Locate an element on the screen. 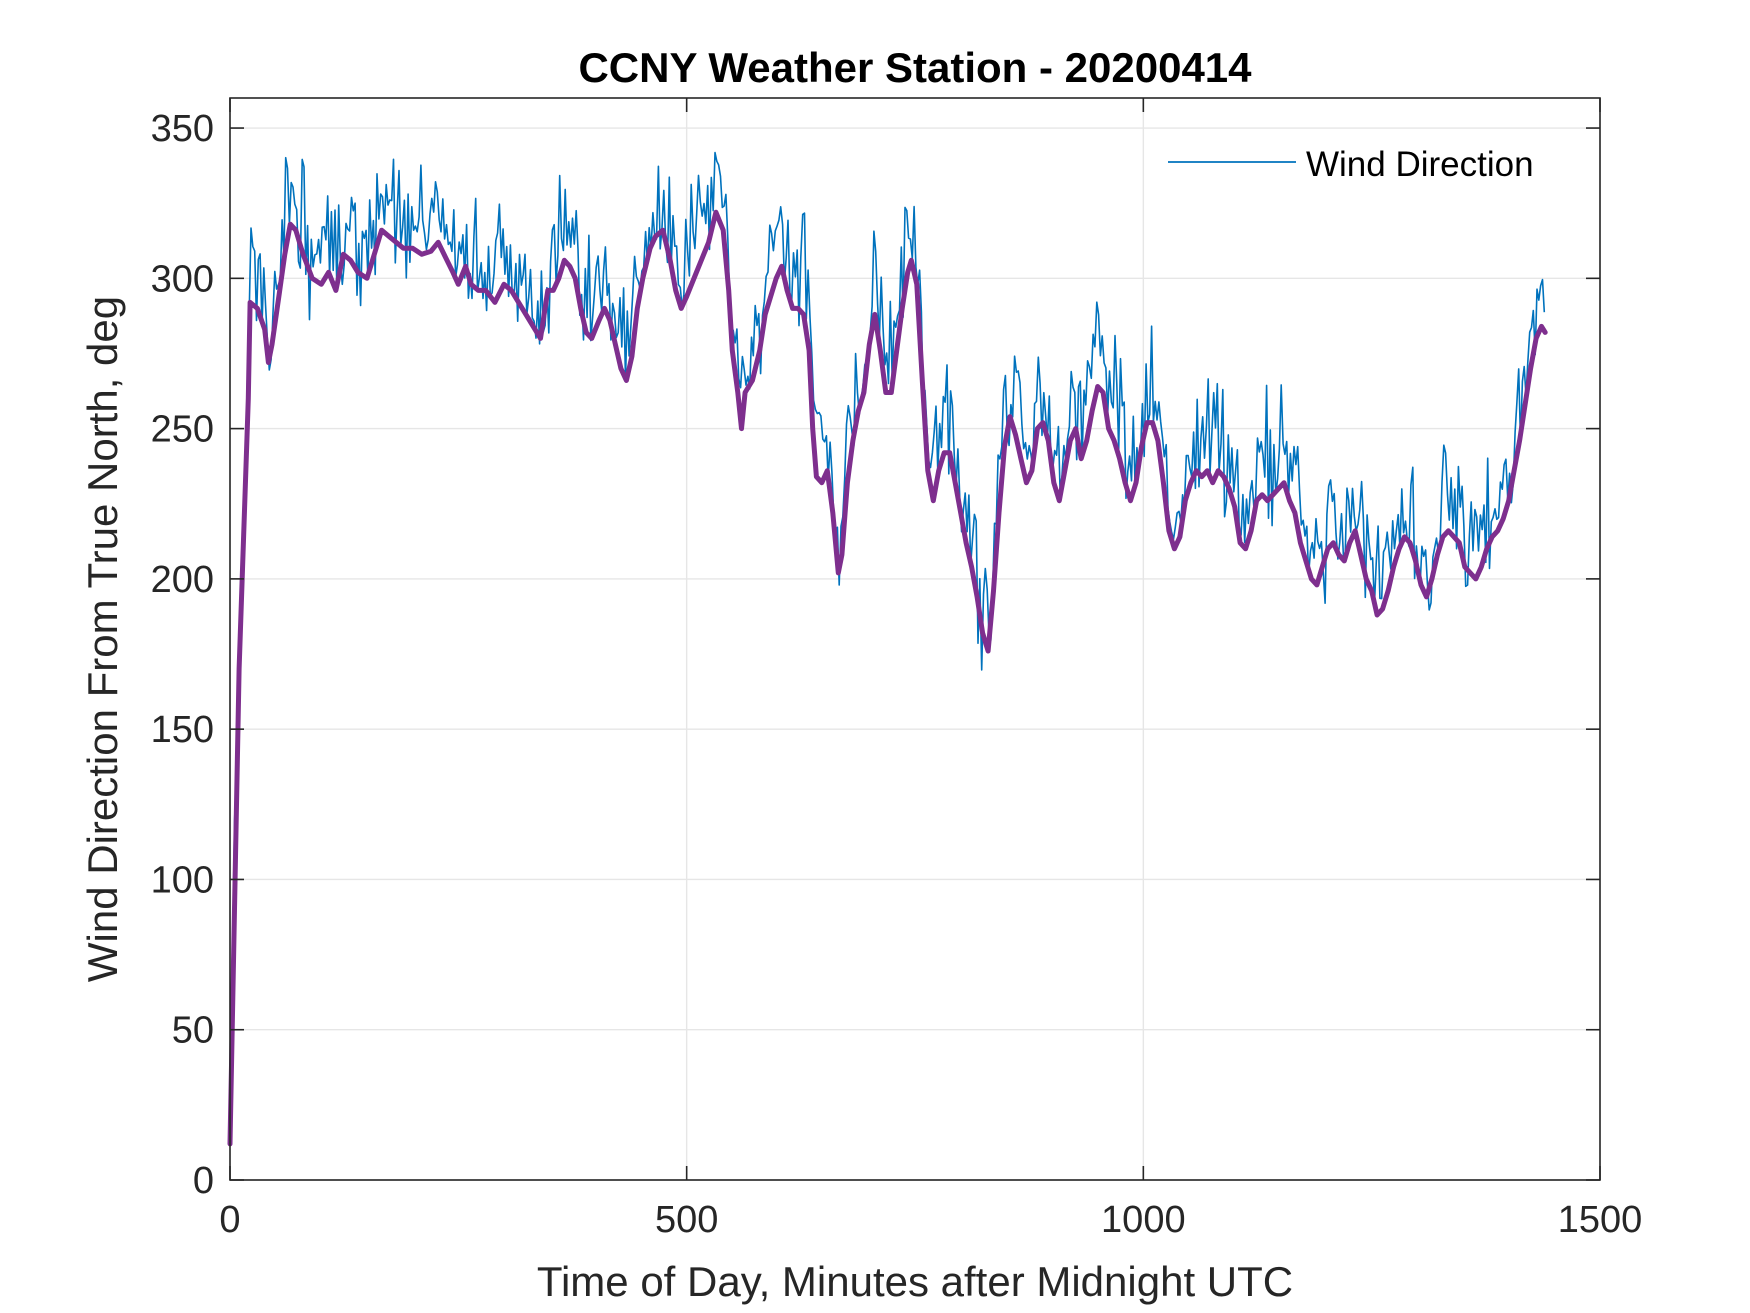 The height and width of the screenshot is (1313, 1750). y-tick-label: 350 is located at coordinates (182, 129).